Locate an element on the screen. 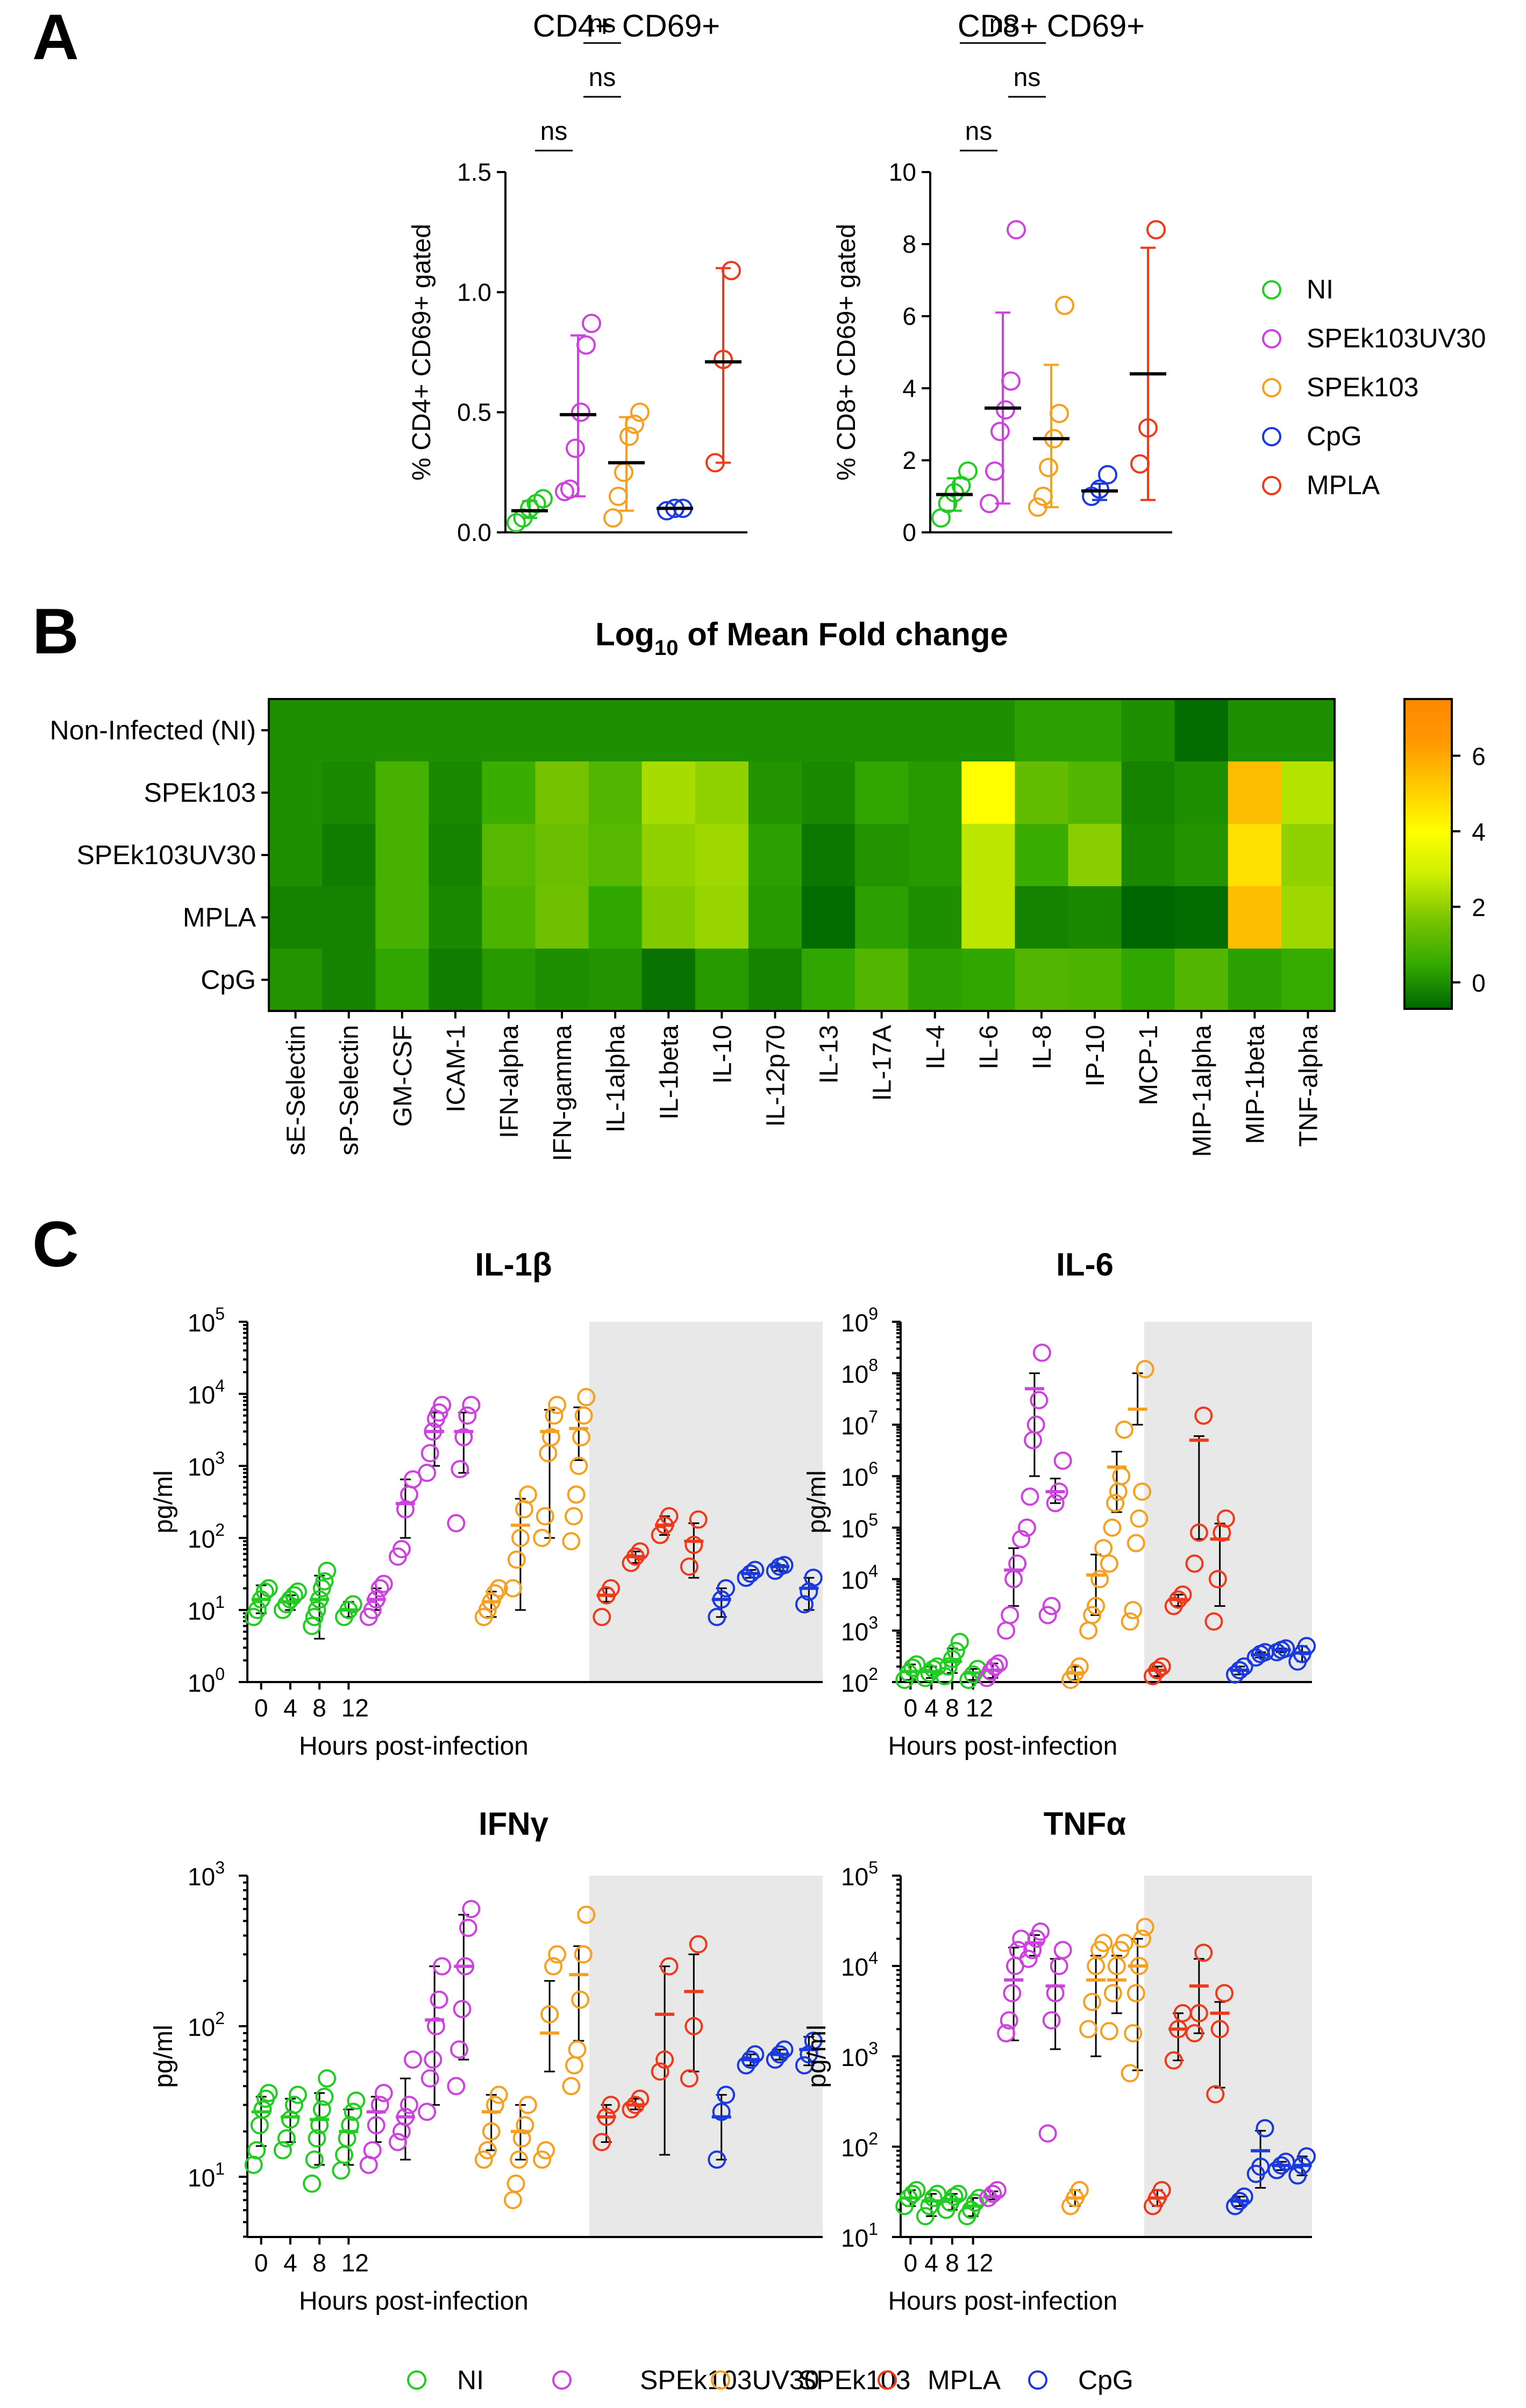 The height and width of the screenshot is (2408, 1526). column-label: MCP-1 is located at coordinates (1149, 1065).